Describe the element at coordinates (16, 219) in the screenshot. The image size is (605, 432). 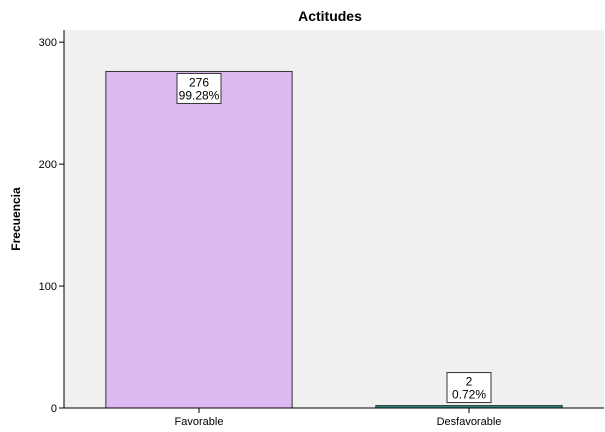
I see `y-axis-label: Frecuencia` at that location.